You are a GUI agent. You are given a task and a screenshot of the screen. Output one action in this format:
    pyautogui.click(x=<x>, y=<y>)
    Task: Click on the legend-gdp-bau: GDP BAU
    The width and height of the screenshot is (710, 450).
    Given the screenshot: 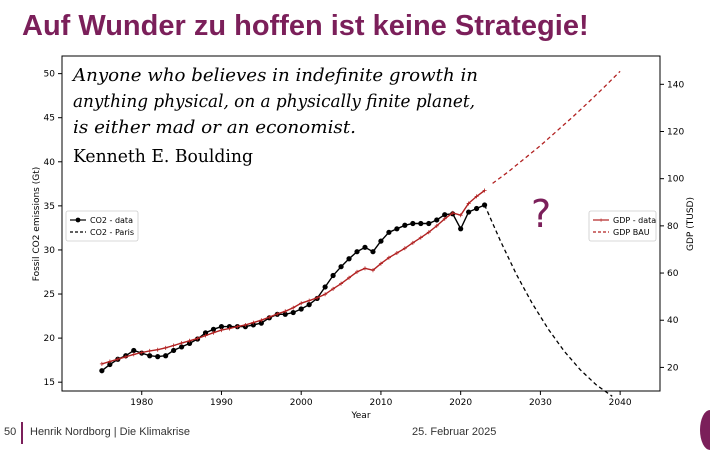 What is the action you would take?
    pyautogui.click(x=631, y=232)
    